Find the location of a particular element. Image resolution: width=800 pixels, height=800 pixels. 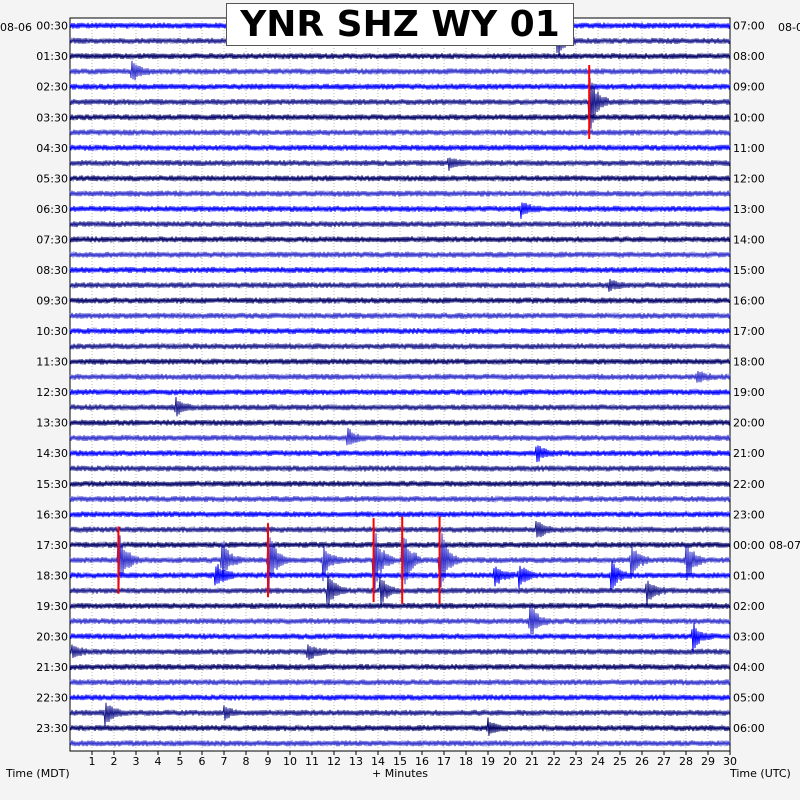

x-tick-label: 14 is located at coordinates (378, 761).